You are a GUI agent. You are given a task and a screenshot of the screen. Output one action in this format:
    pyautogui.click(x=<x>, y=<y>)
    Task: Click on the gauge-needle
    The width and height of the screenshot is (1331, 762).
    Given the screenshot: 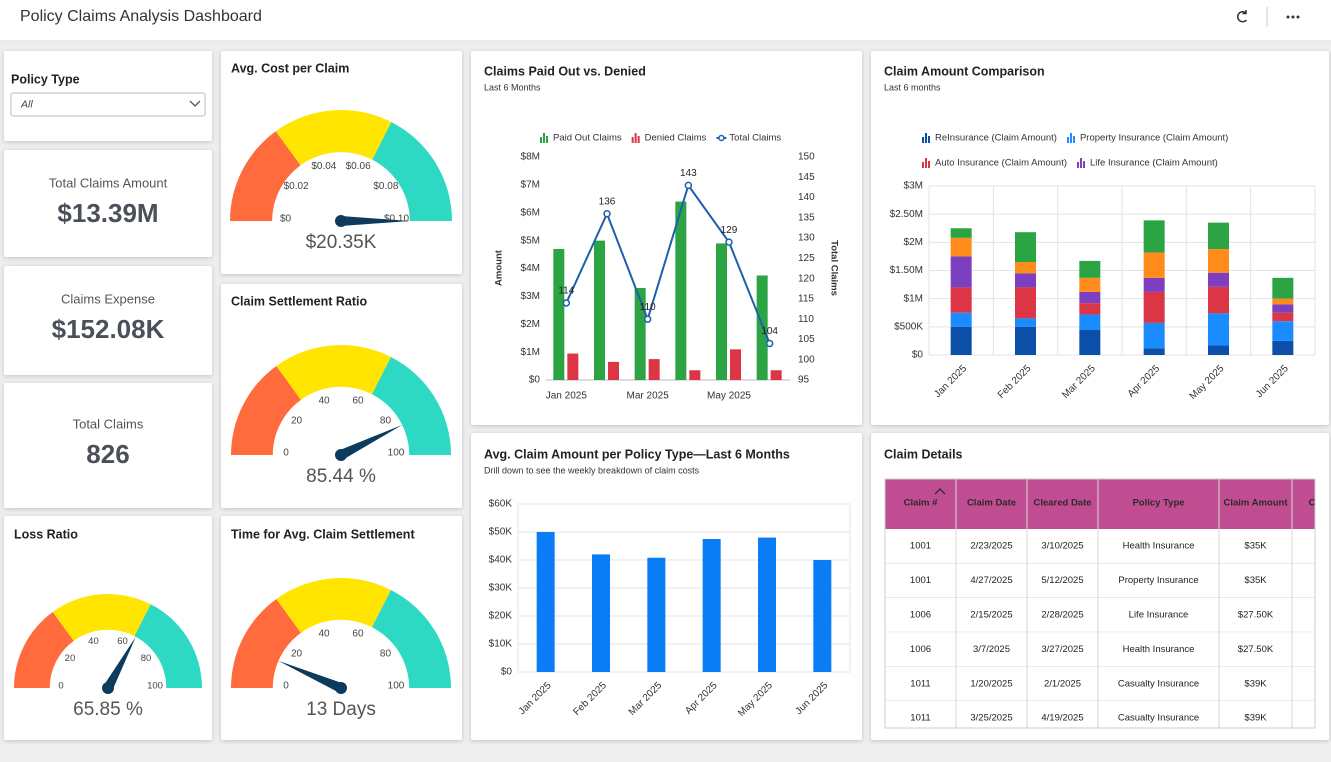 What is the action you would take?
    pyautogui.click(x=119, y=663)
    